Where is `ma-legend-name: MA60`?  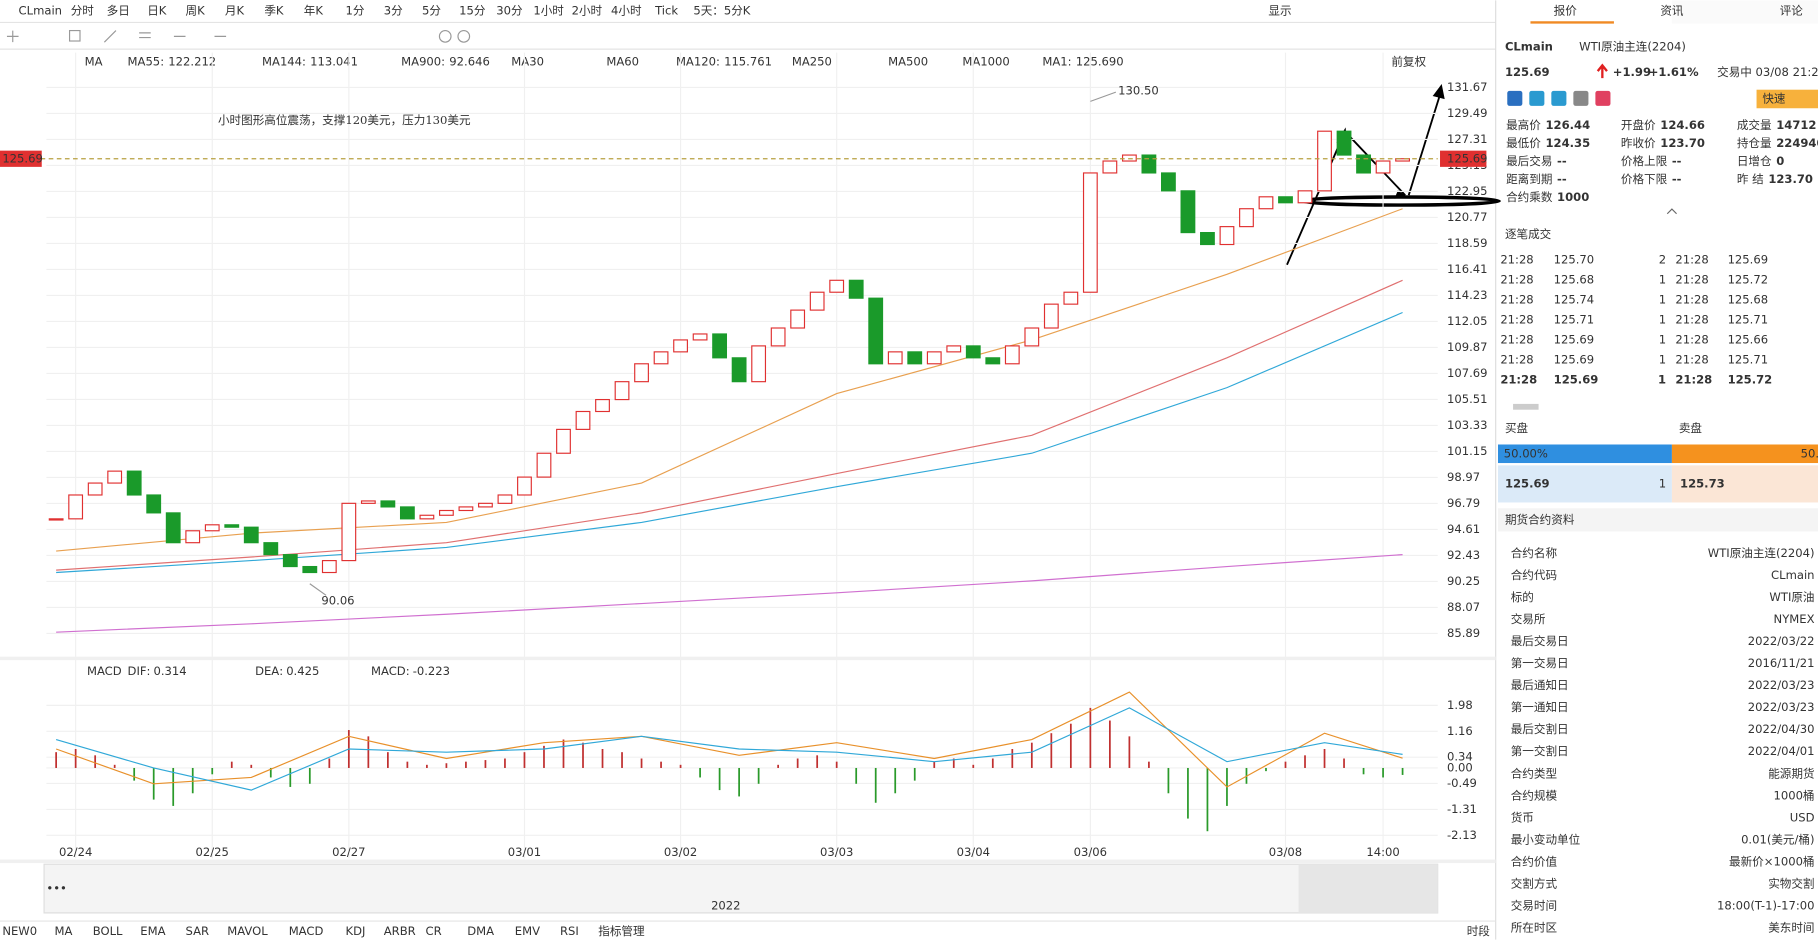 ma-legend-name: MA60 is located at coordinates (622, 61).